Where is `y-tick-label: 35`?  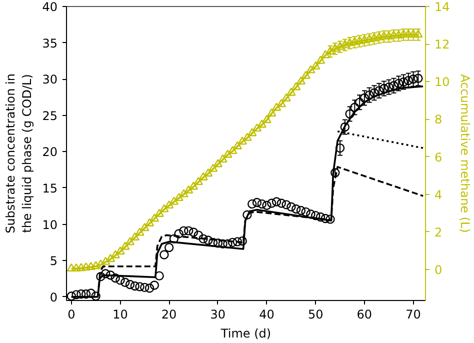
y-tick-label: 35 is located at coordinates (50, 43).